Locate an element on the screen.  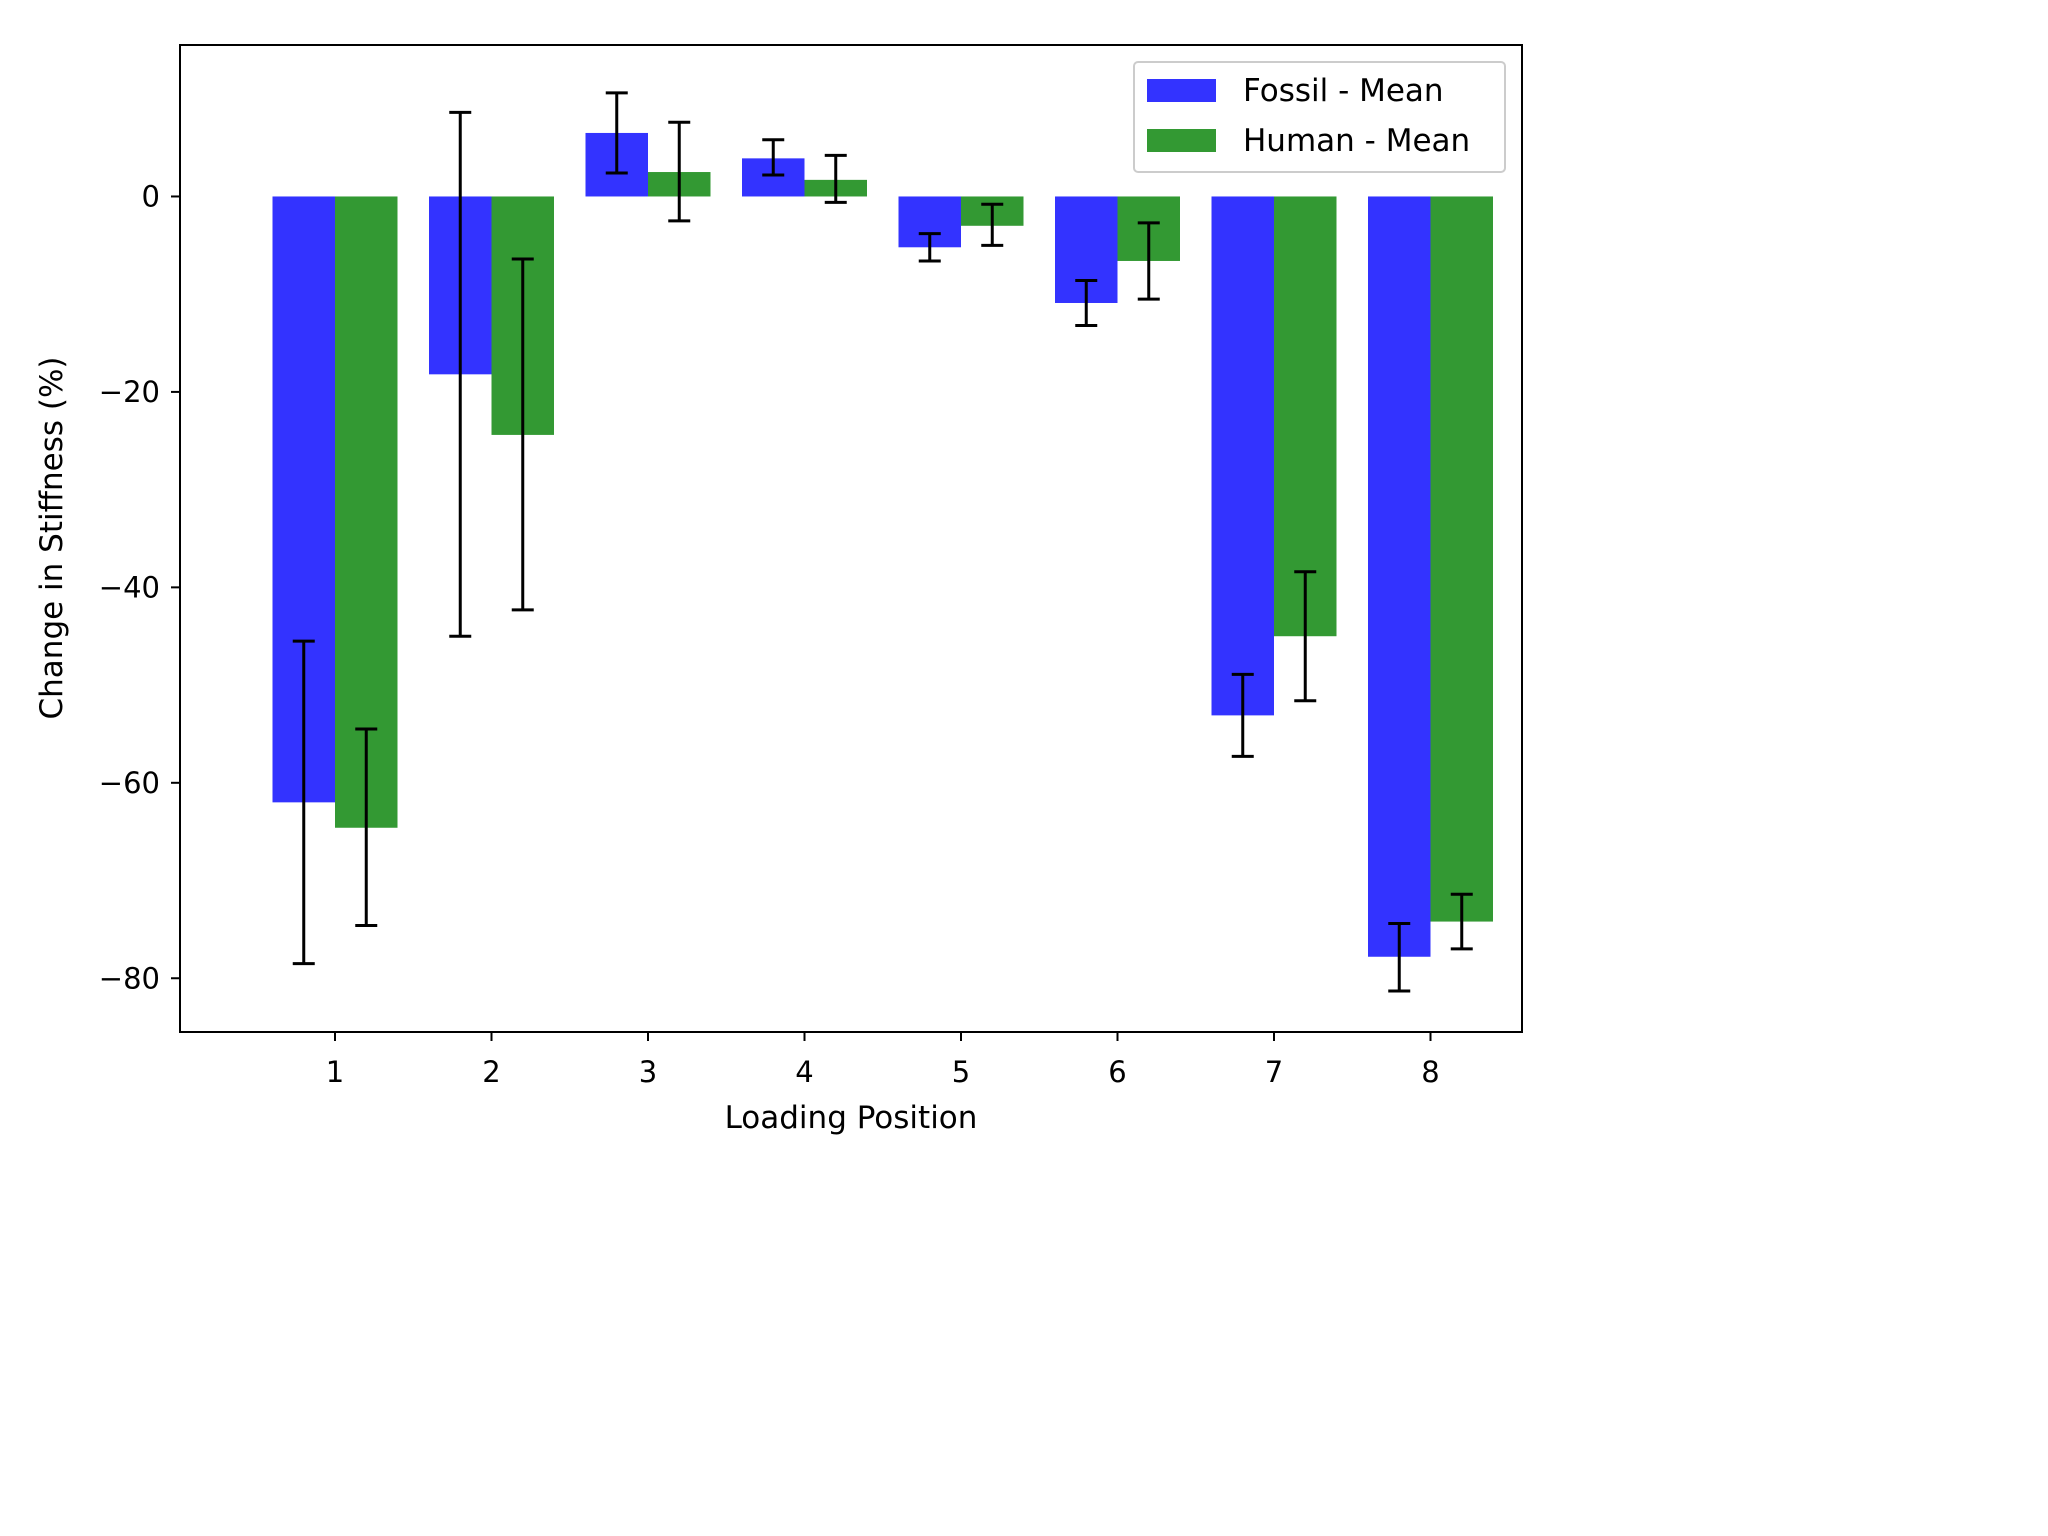
y-tick-label: 0 is located at coordinates (151, 196).